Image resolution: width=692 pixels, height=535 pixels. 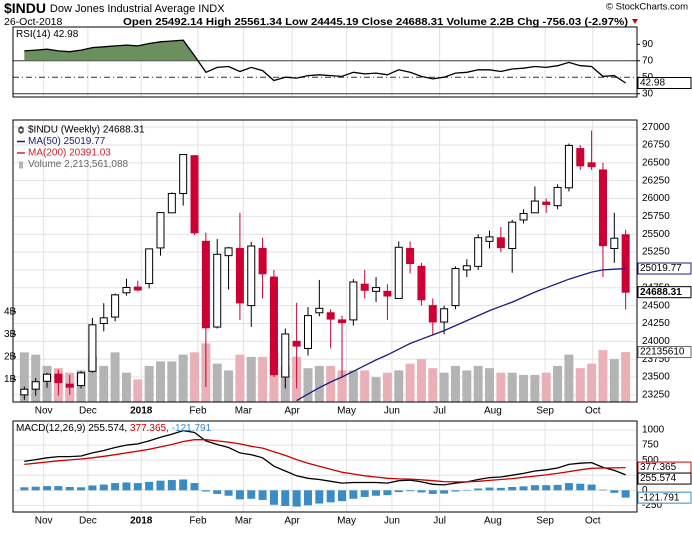 What do you see at coordinates (346, 411) in the screenshot?
I see `x-tick-label: May` at bounding box center [346, 411].